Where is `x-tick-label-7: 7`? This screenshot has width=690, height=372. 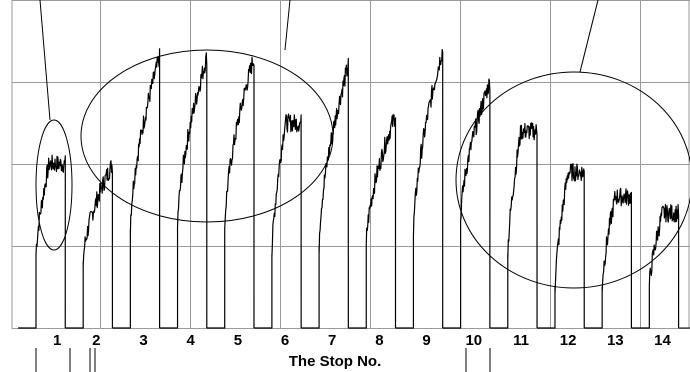 x-tick-label-7: 7 is located at coordinates (332, 340).